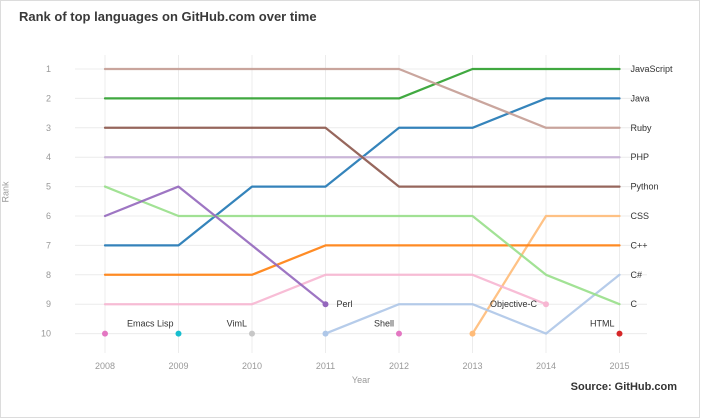 Image resolution: width=702 pixels, height=420 pixels. What do you see at coordinates (325, 304) in the screenshot?
I see `series-dot-perl` at bounding box center [325, 304].